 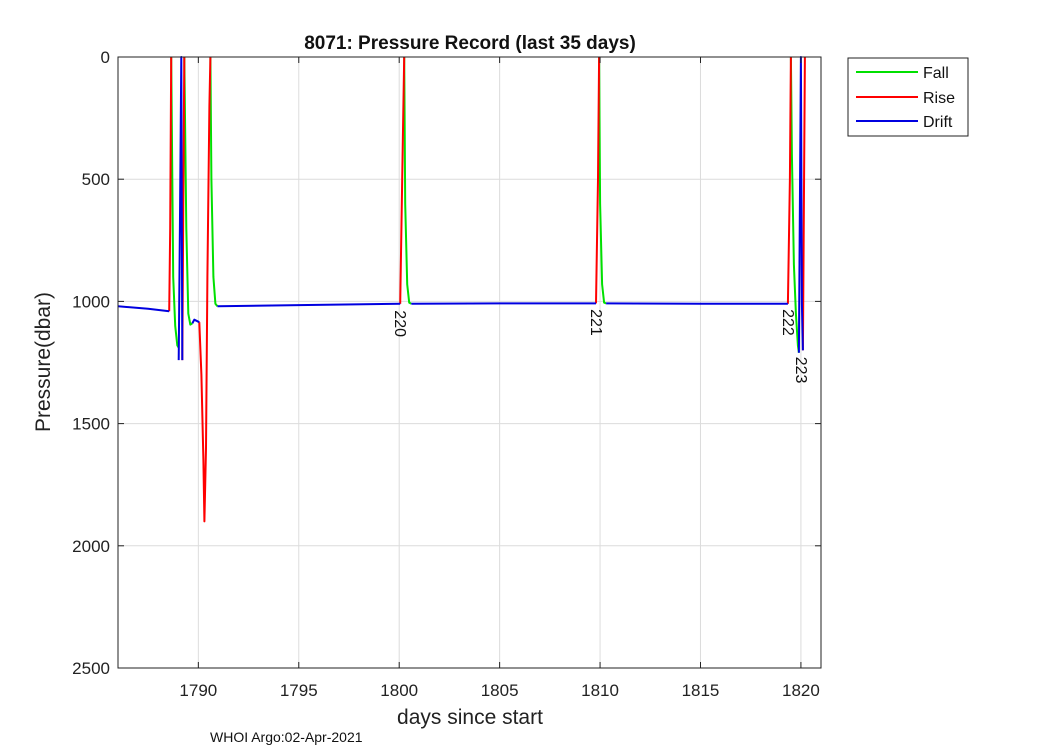 What do you see at coordinates (939, 98) in the screenshot?
I see `legend-label-rise: Rise` at bounding box center [939, 98].